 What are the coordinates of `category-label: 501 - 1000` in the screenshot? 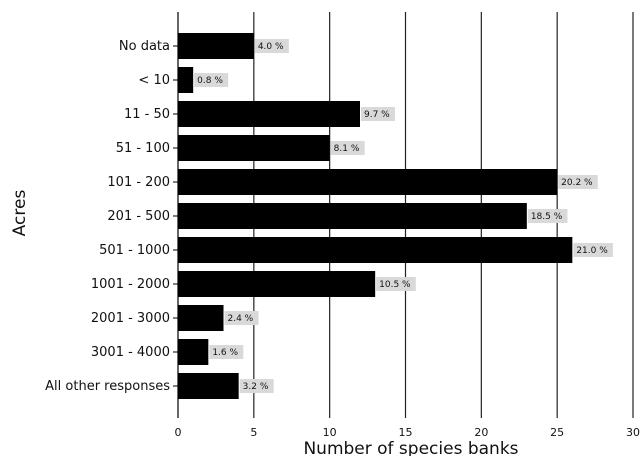 It's located at (134, 250).